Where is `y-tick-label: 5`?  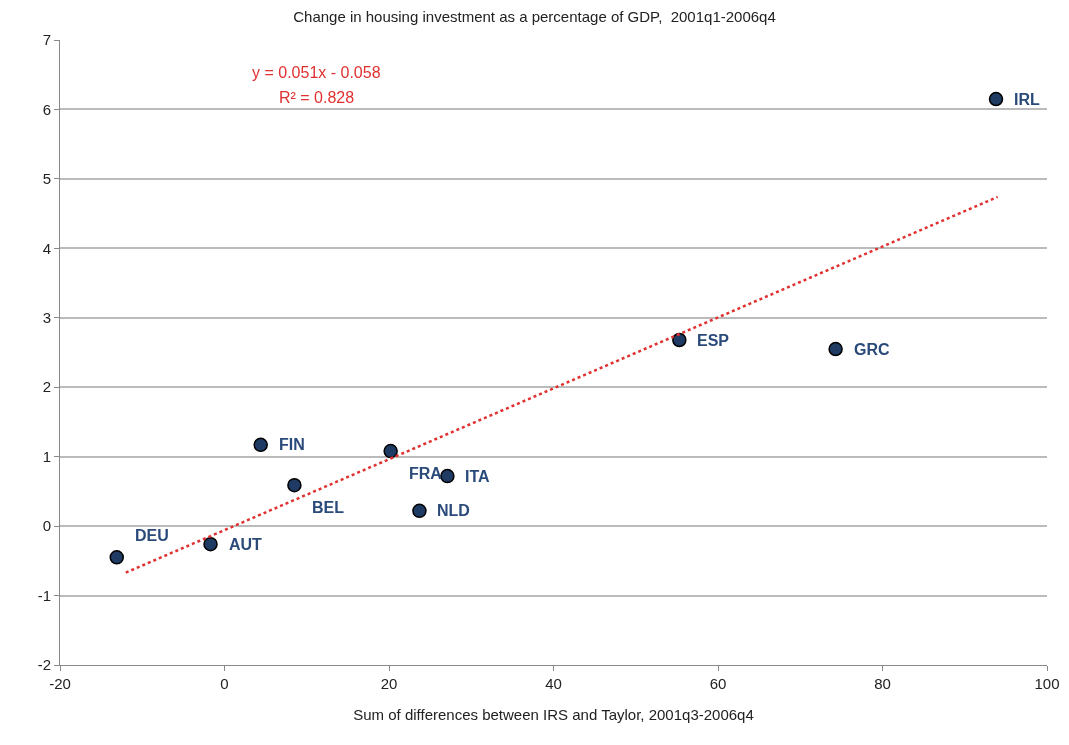
y-tick-label: 5 is located at coordinates (46, 179).